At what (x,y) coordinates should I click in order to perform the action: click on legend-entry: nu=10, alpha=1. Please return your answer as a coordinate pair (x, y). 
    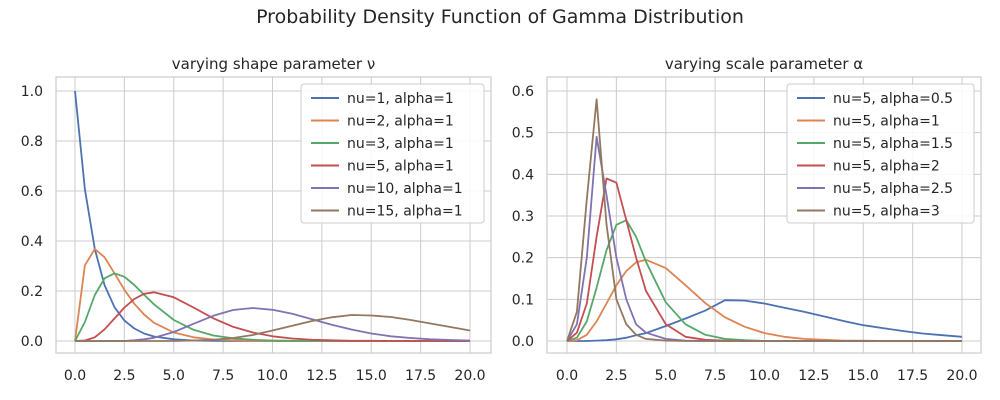
    Looking at the image, I should click on (405, 189).